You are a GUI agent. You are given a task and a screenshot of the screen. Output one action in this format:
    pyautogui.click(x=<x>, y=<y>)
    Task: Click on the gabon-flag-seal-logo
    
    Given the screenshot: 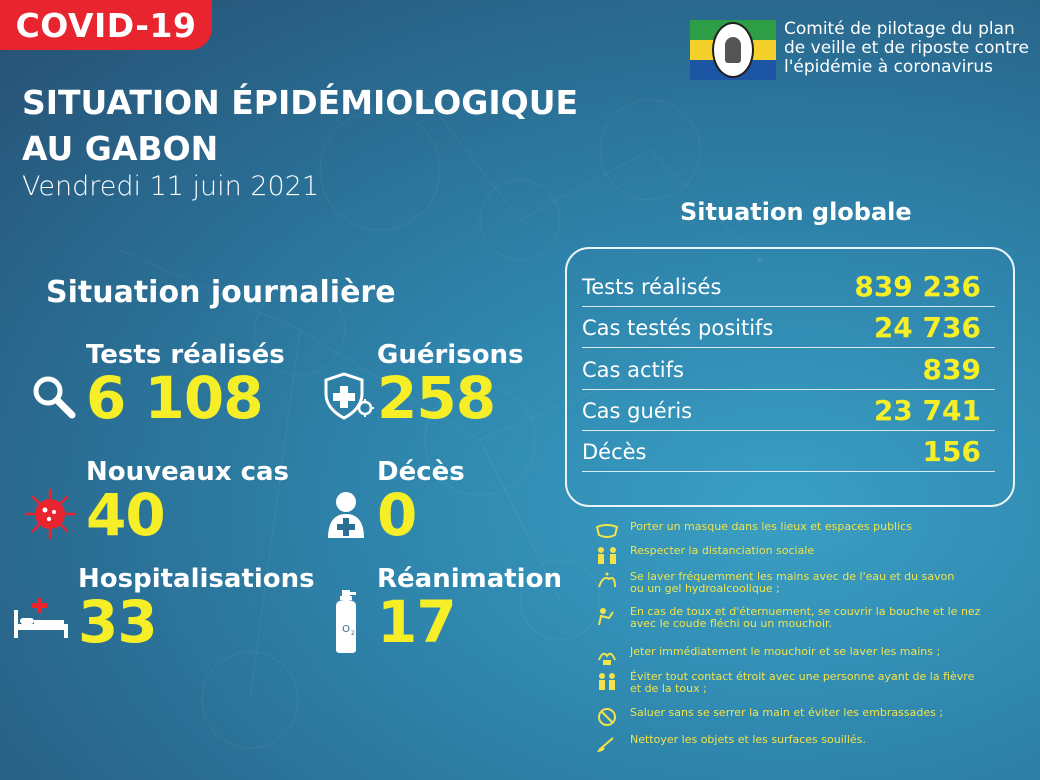 What is the action you would take?
    pyautogui.click(x=733, y=50)
    